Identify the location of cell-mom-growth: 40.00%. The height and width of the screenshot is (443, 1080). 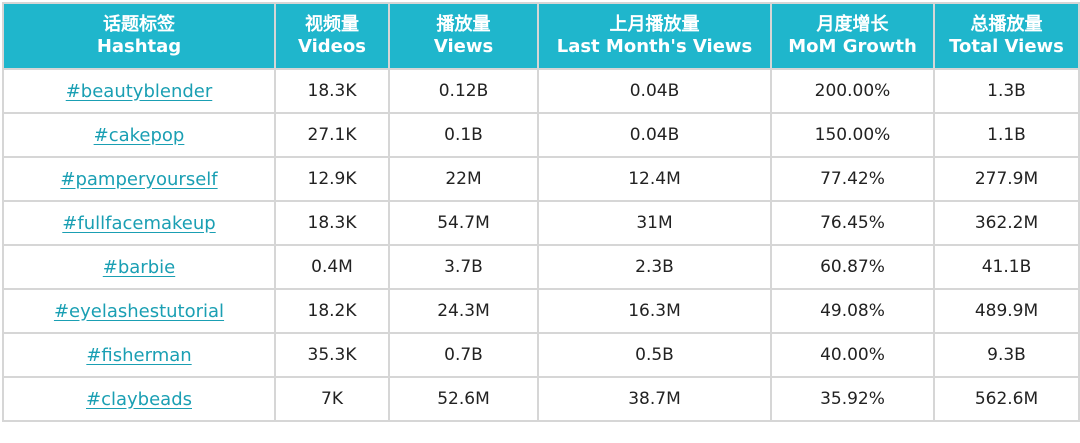
(852, 355).